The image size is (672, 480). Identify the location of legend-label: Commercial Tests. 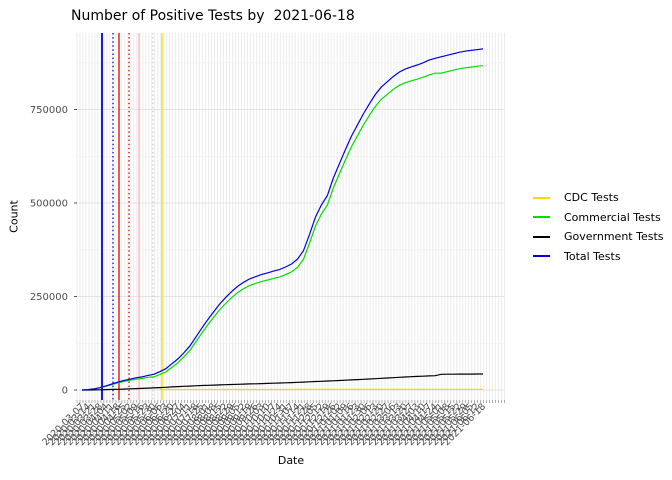
(612, 217).